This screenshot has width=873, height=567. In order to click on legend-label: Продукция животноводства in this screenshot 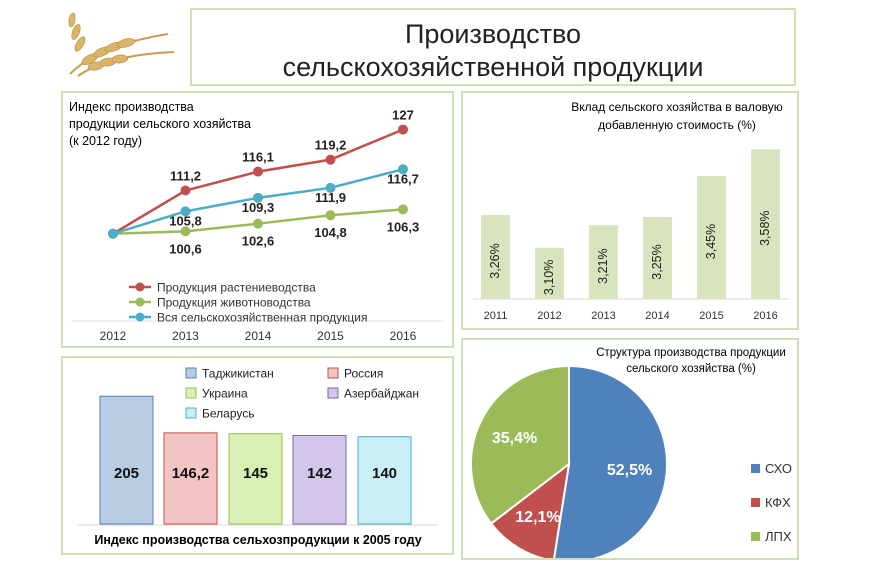, I will do `click(234, 303)`.